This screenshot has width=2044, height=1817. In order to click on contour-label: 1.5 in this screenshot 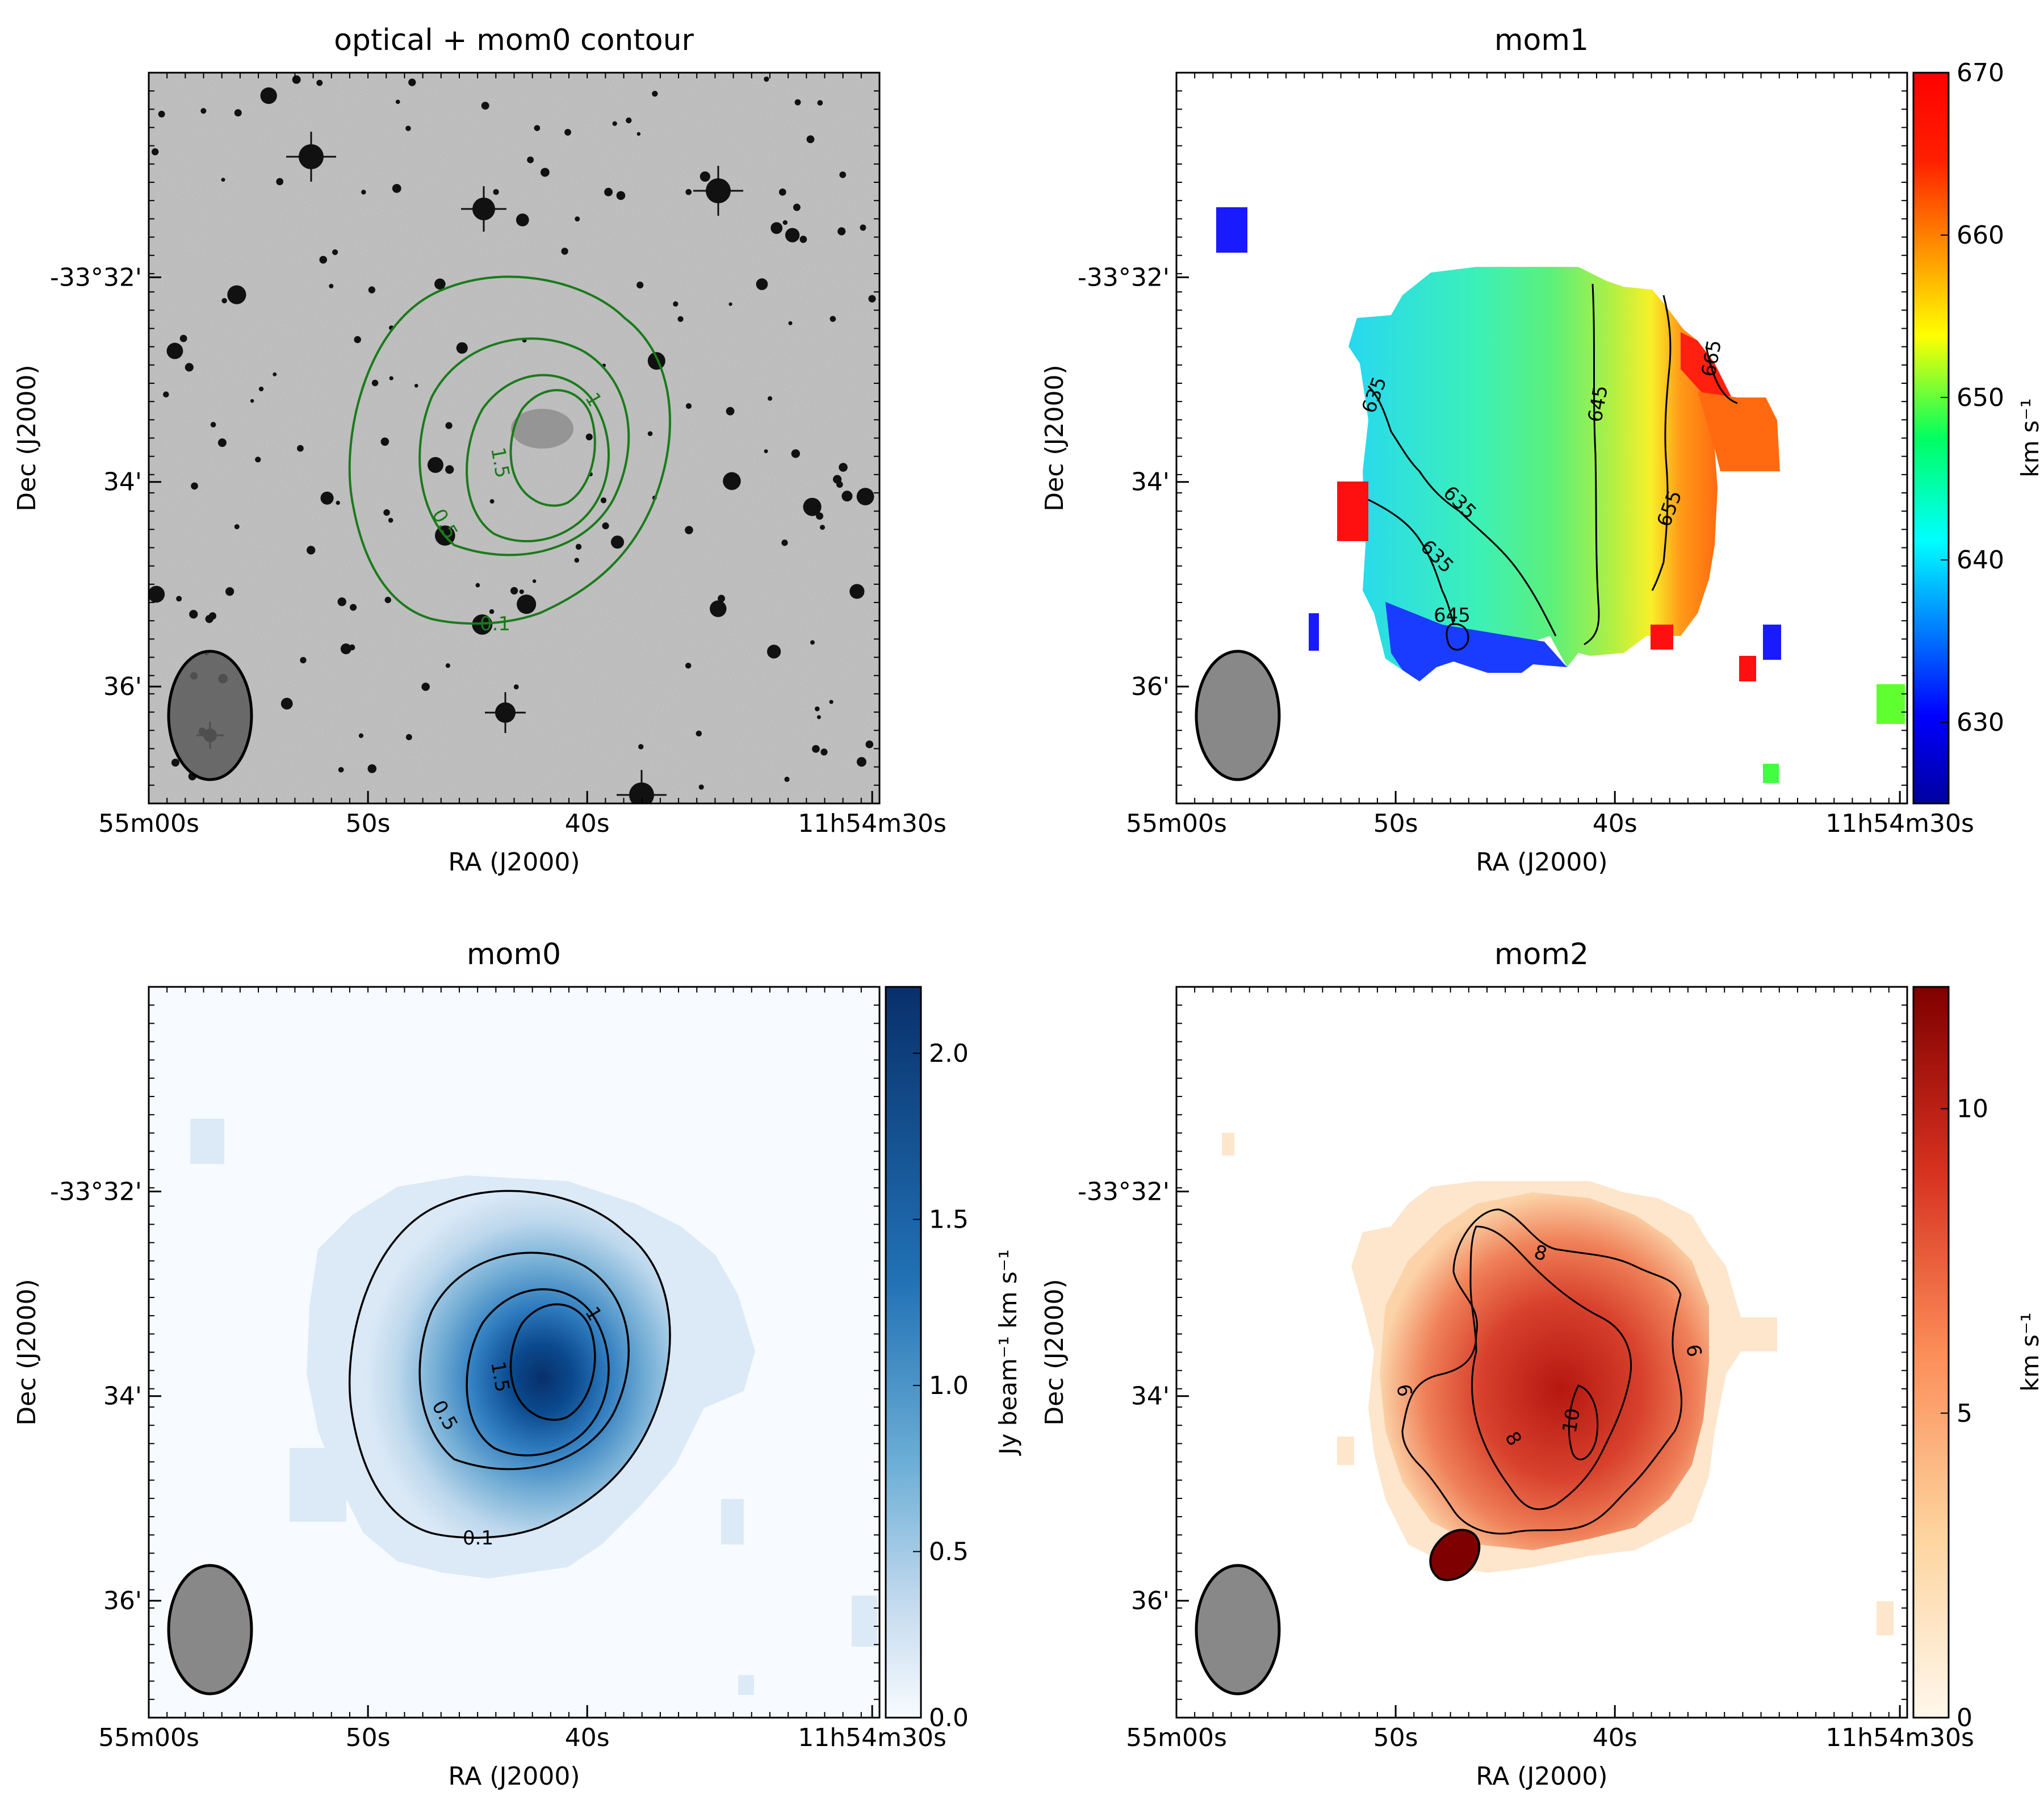, I will do `click(500, 463)`.